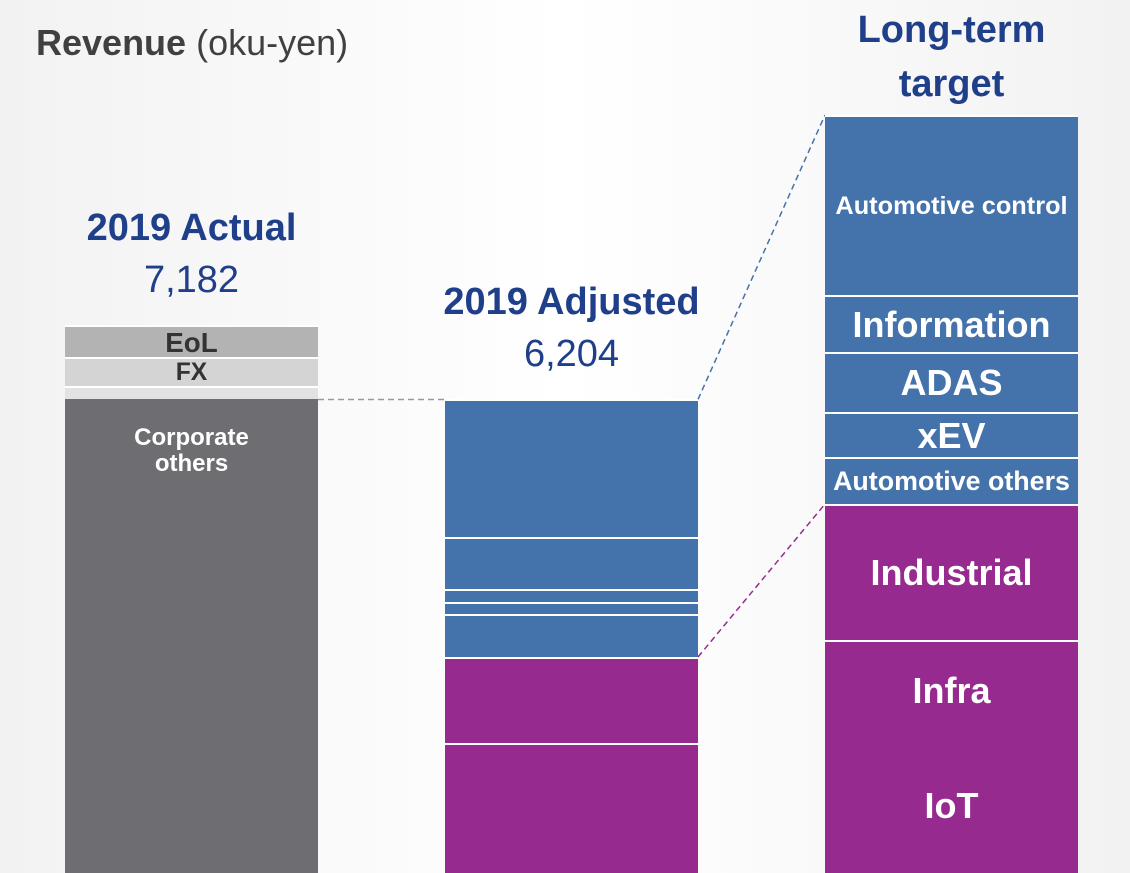 The width and height of the screenshot is (1130, 873). What do you see at coordinates (111, 42) in the screenshot?
I see `title: Revenue` at bounding box center [111, 42].